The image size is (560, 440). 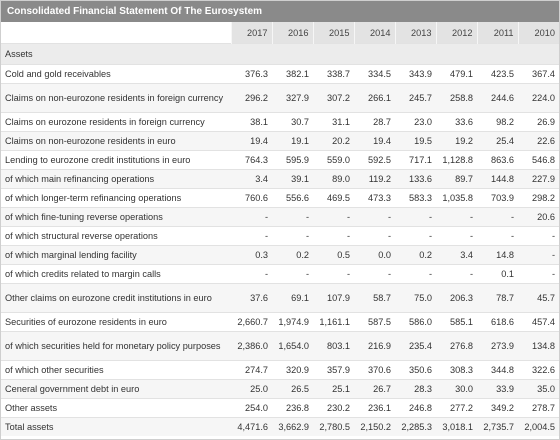 What do you see at coordinates (456, 179) in the screenshot?
I see `value-cell: 89.7` at bounding box center [456, 179].